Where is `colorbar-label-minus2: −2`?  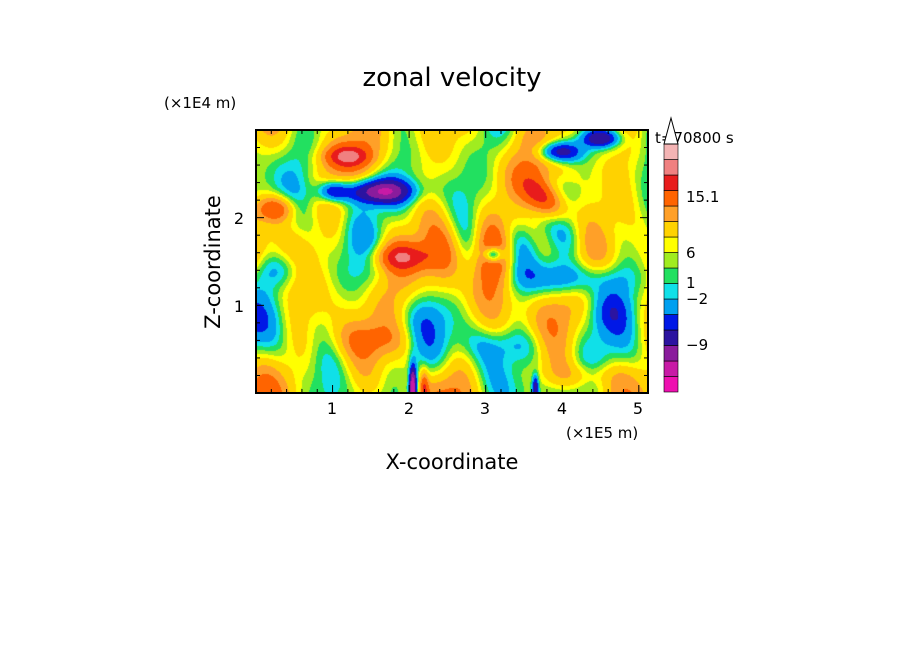
colorbar-label-minus2: −2 is located at coordinates (697, 299).